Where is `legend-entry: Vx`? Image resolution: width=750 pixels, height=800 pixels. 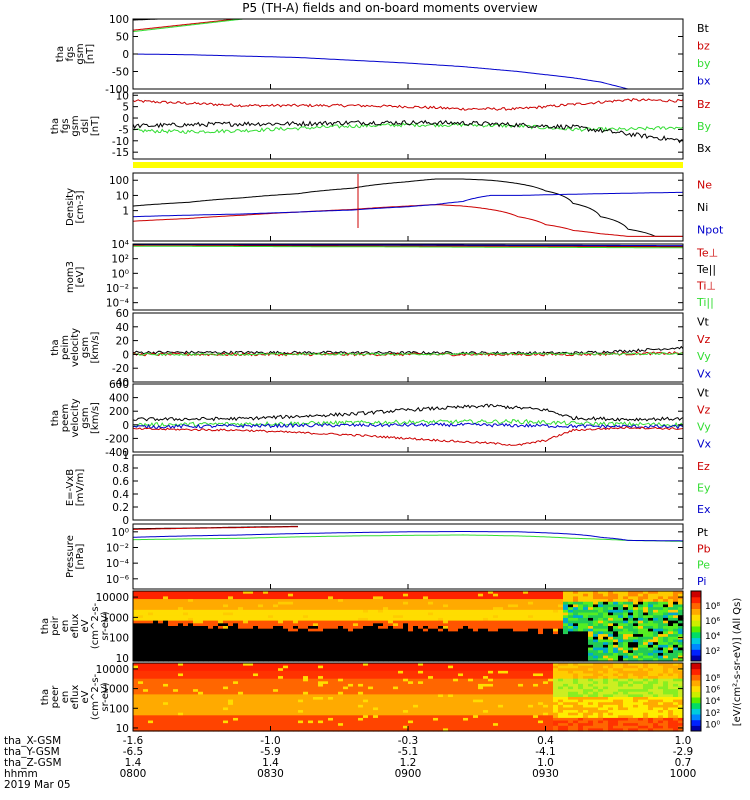
legend-entry: Vx is located at coordinates (704, 373).